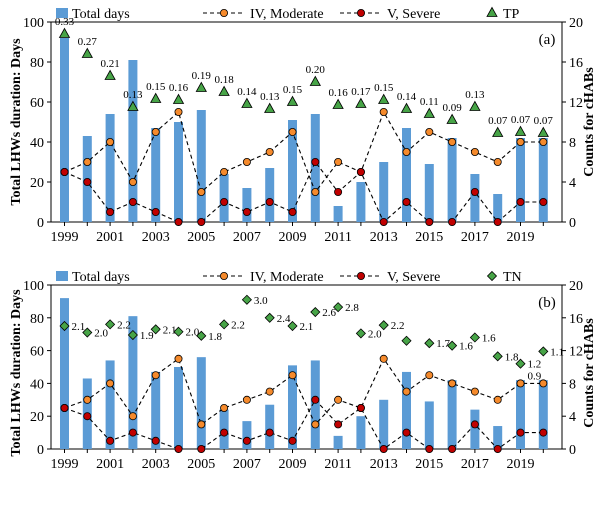 This screenshot has height=528, width=602. What do you see at coordinates (287, 277) in the screenshot?
I see `legend-label: IV, Moderate` at bounding box center [287, 277].